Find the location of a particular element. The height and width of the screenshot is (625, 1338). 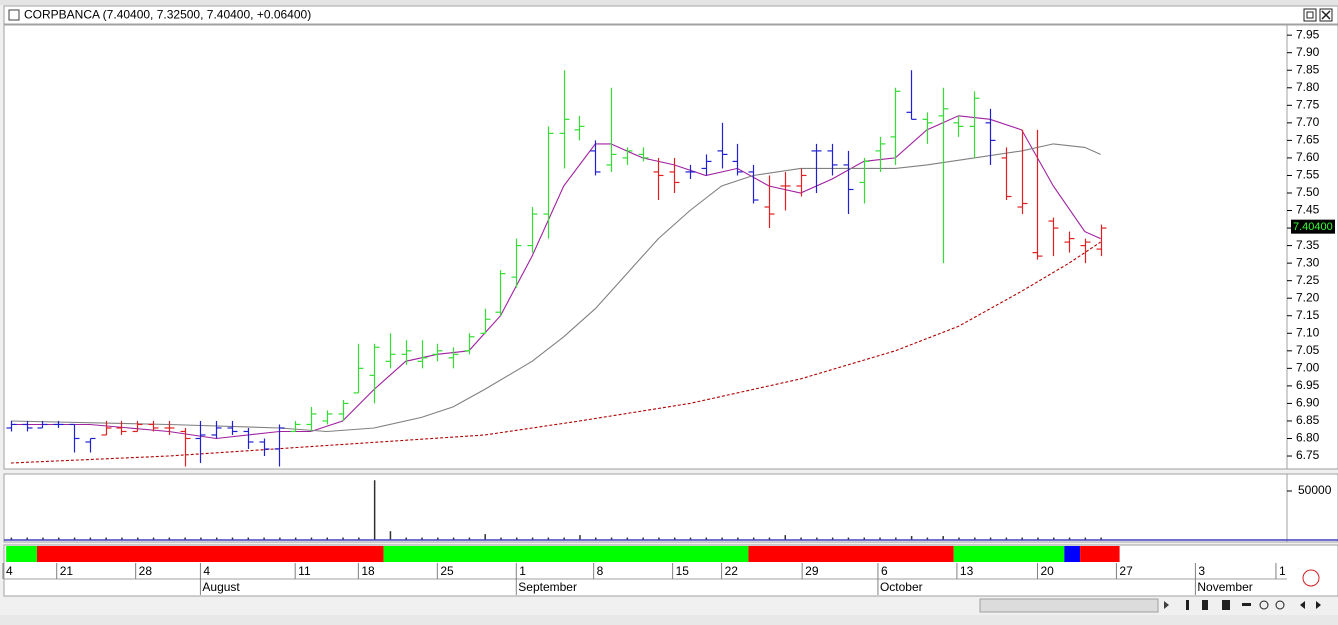

y-tick-label: 7.85 is located at coordinates (1308, 69).